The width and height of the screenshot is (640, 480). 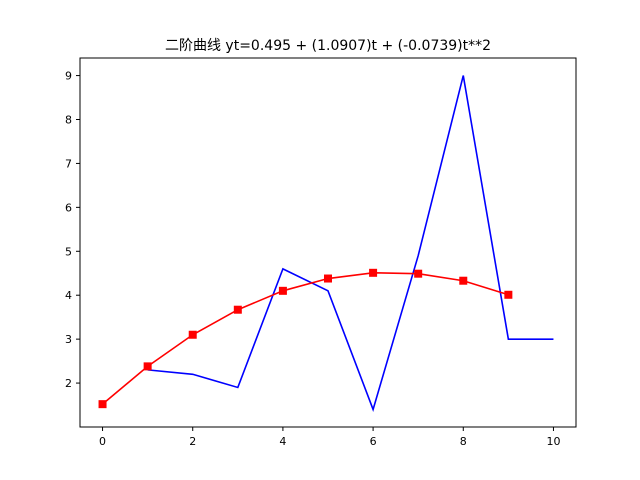 I want to click on y-tick-label: 6, so click(x=68, y=207).